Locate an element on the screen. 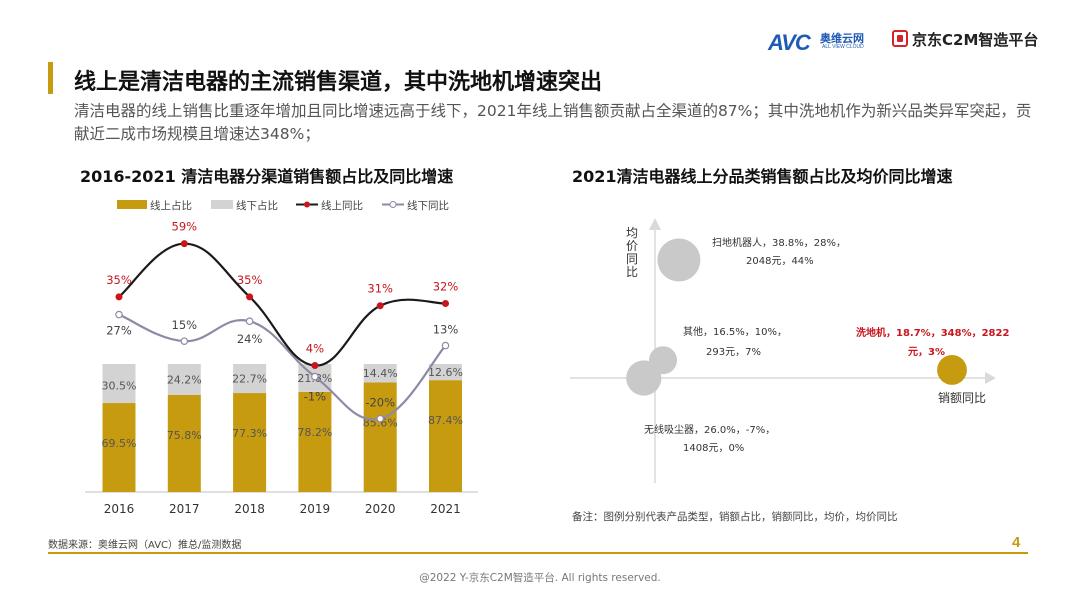  label-offline-yoy: 15% is located at coordinates (185, 325).